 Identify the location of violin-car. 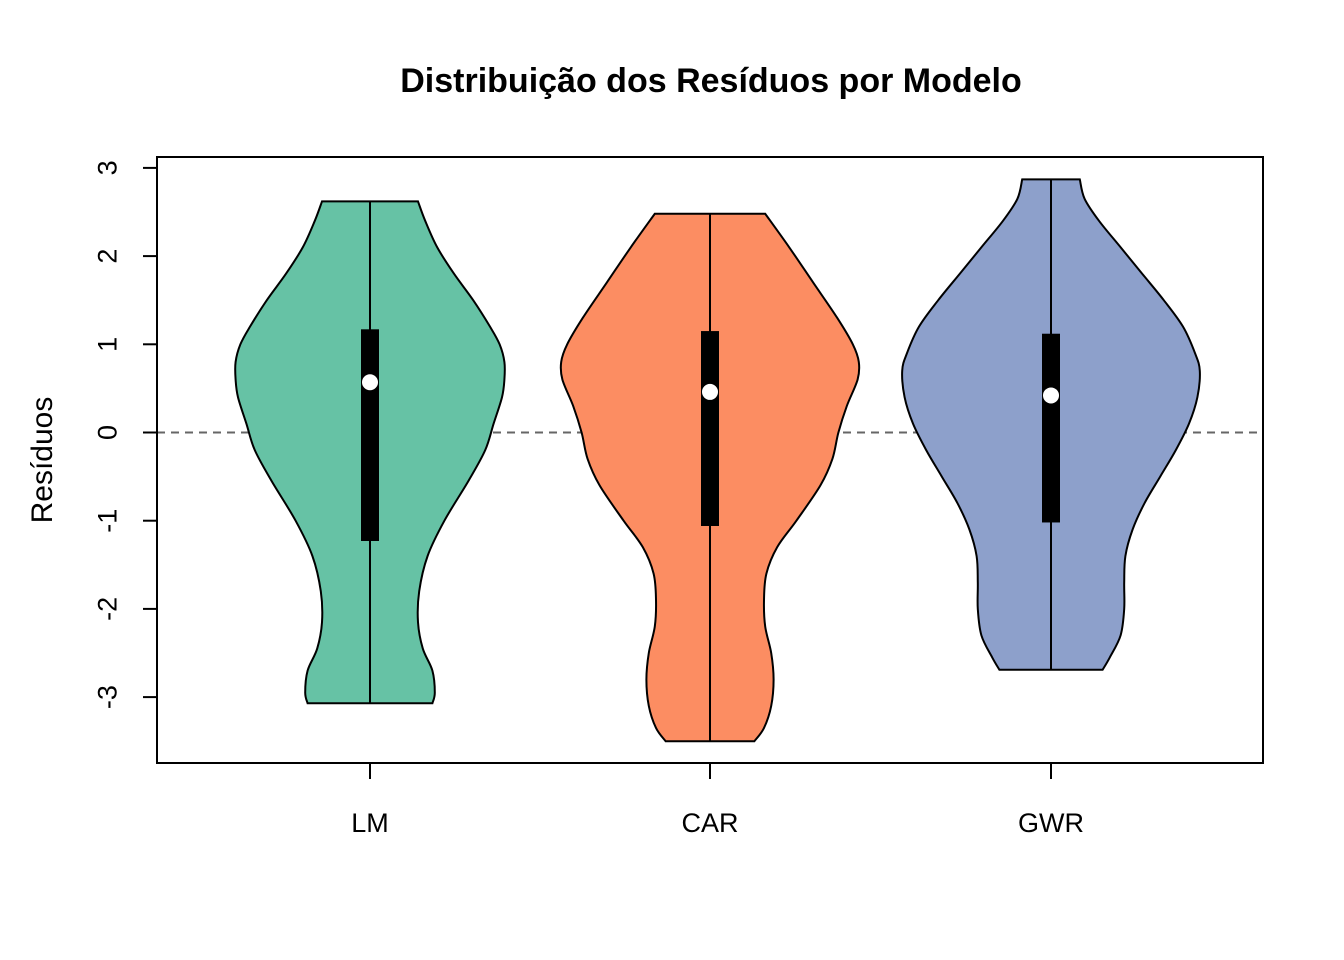
(710, 477).